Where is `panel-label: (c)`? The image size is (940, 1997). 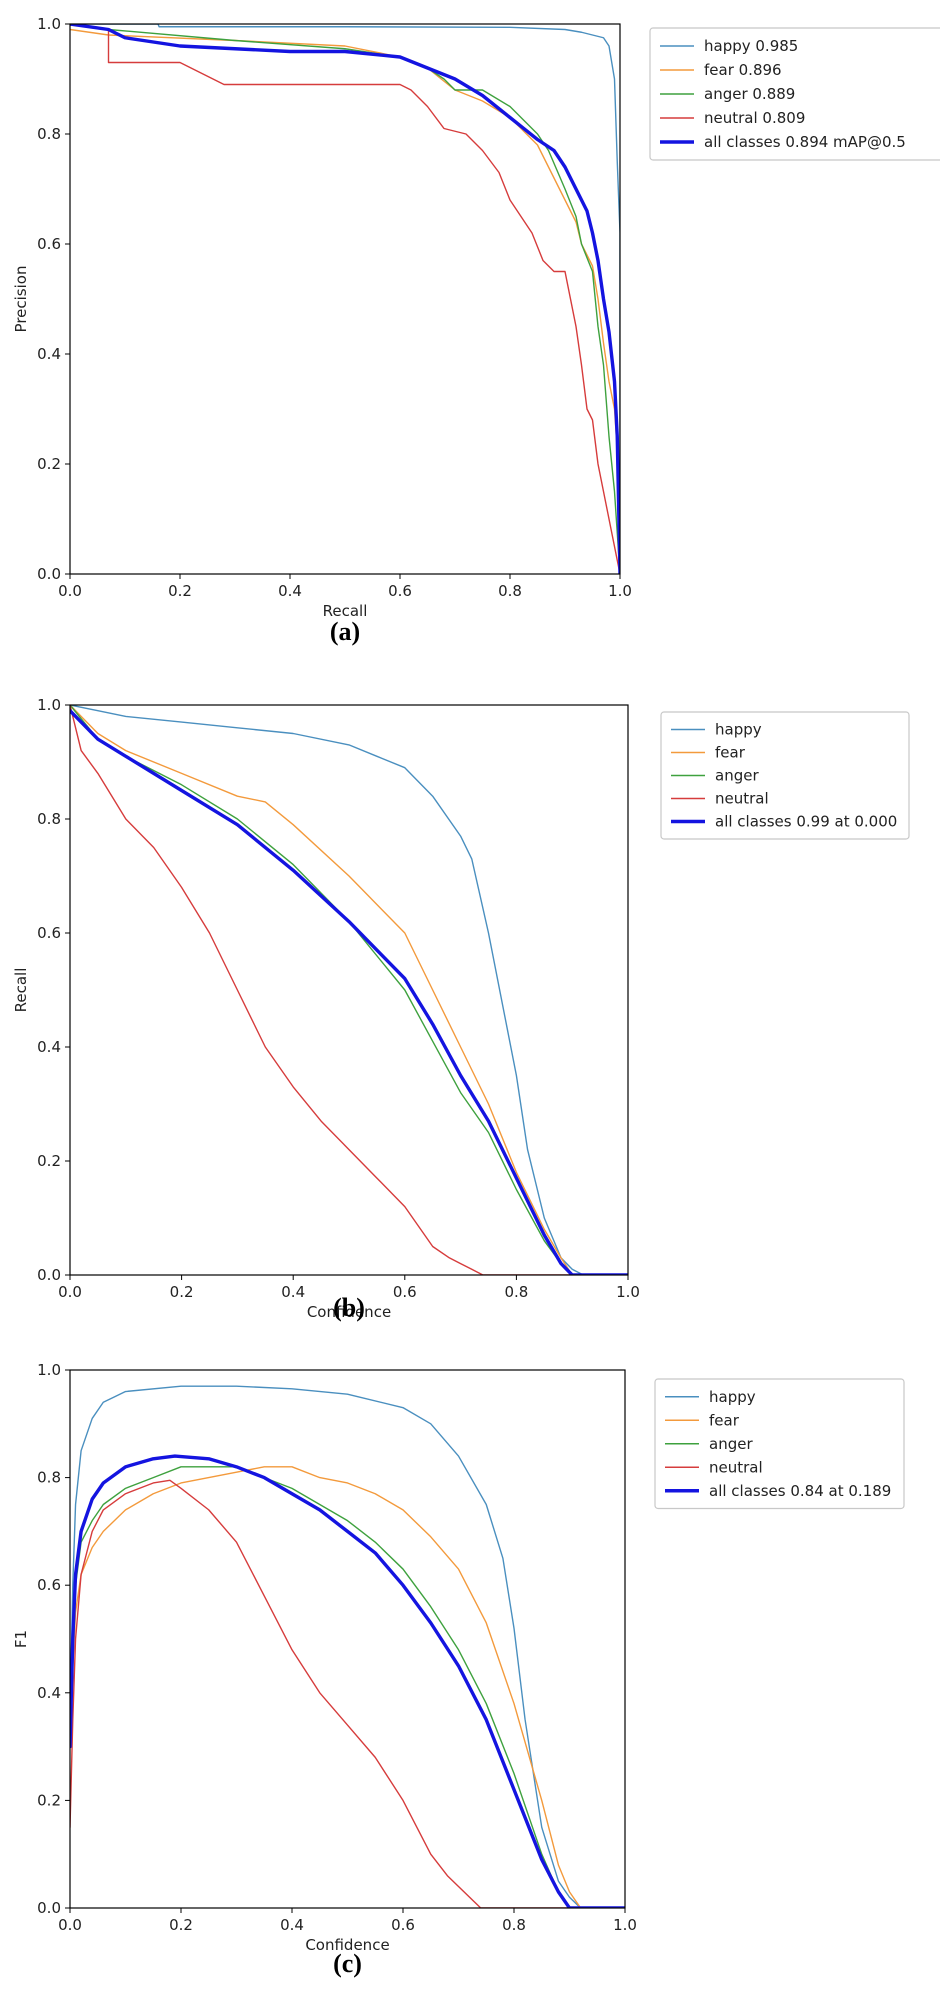 panel-label: (c) is located at coordinates (347, 1963).